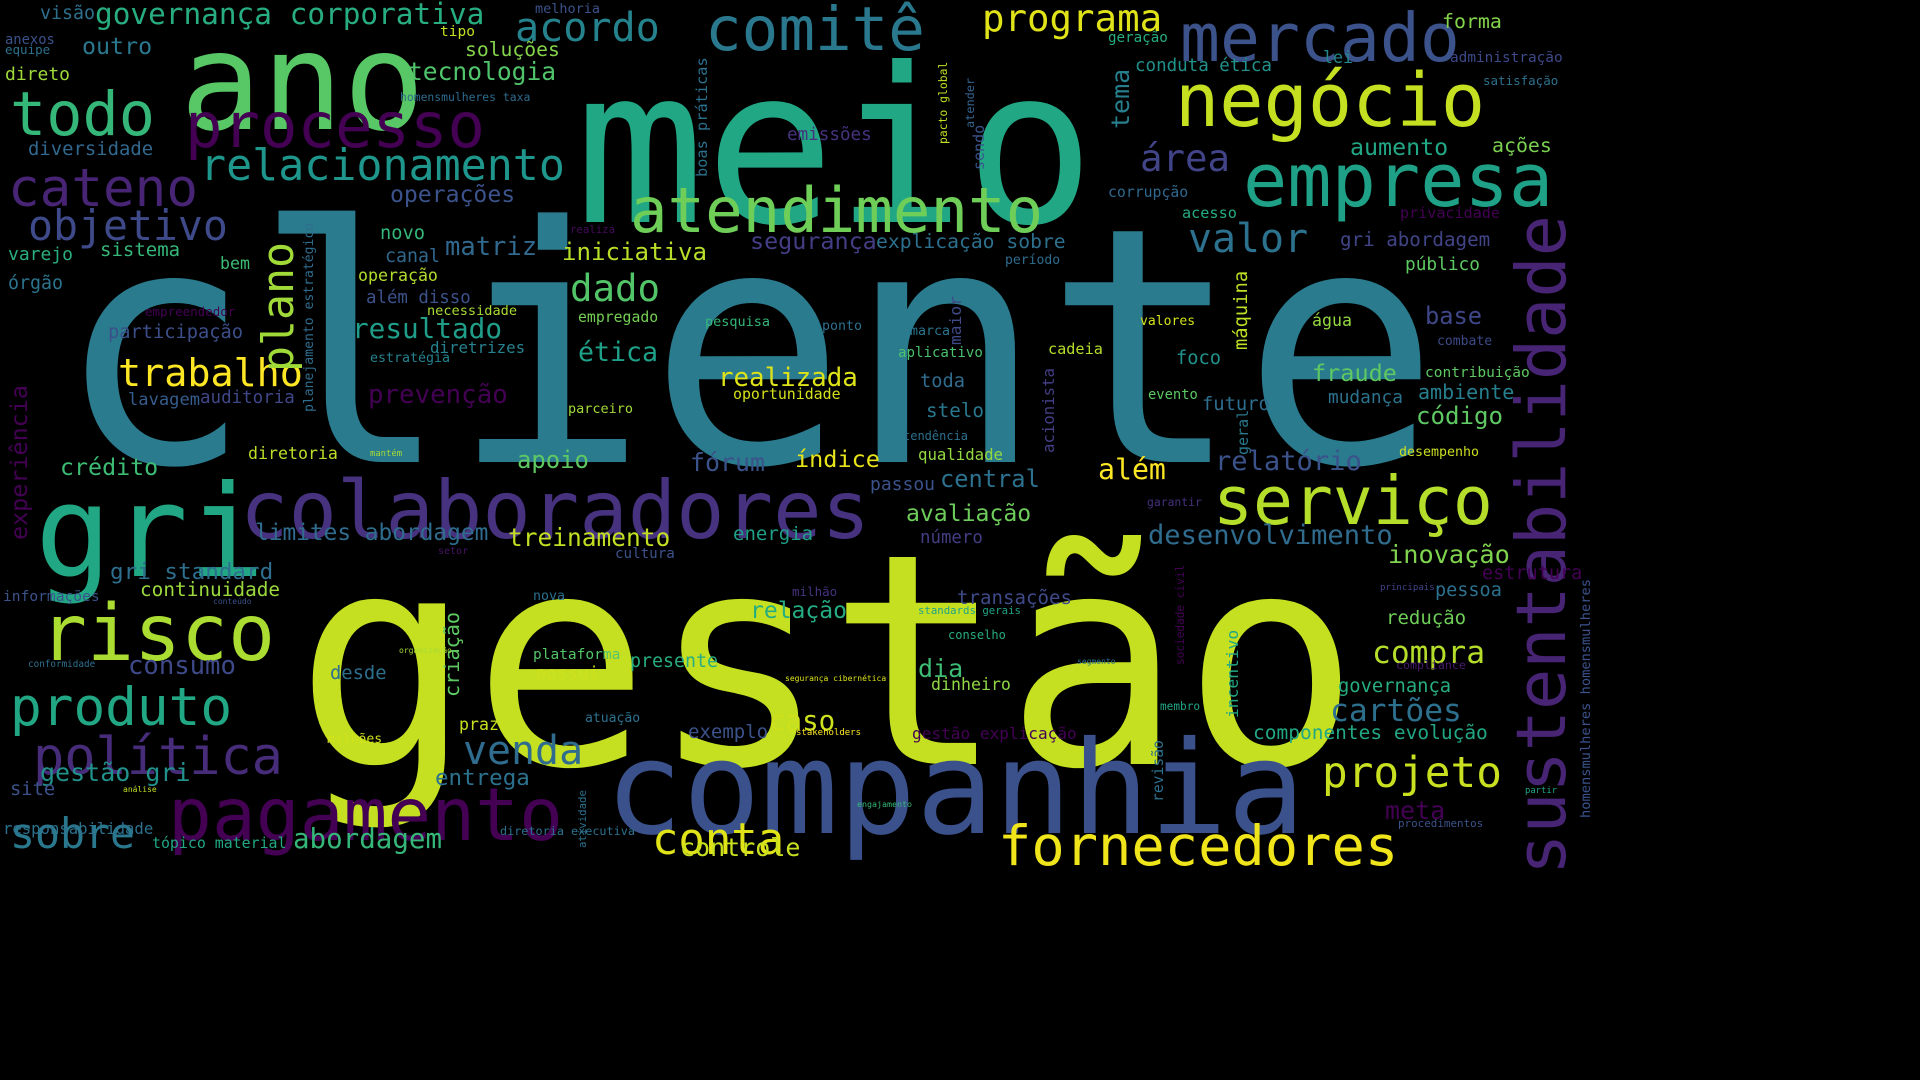 The height and width of the screenshot is (1080, 1920). What do you see at coordinates (1521, 80) in the screenshot?
I see `word-satisfacao: satisfação` at bounding box center [1521, 80].